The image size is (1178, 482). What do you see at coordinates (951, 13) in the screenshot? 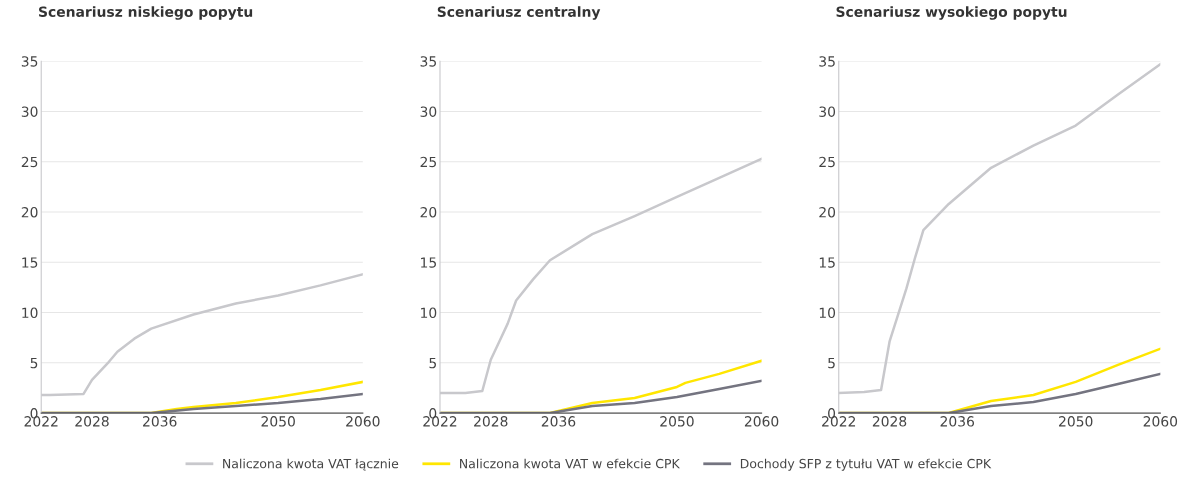
I see `chart-title: Scenariusz wysokiego popytu` at bounding box center [951, 13].